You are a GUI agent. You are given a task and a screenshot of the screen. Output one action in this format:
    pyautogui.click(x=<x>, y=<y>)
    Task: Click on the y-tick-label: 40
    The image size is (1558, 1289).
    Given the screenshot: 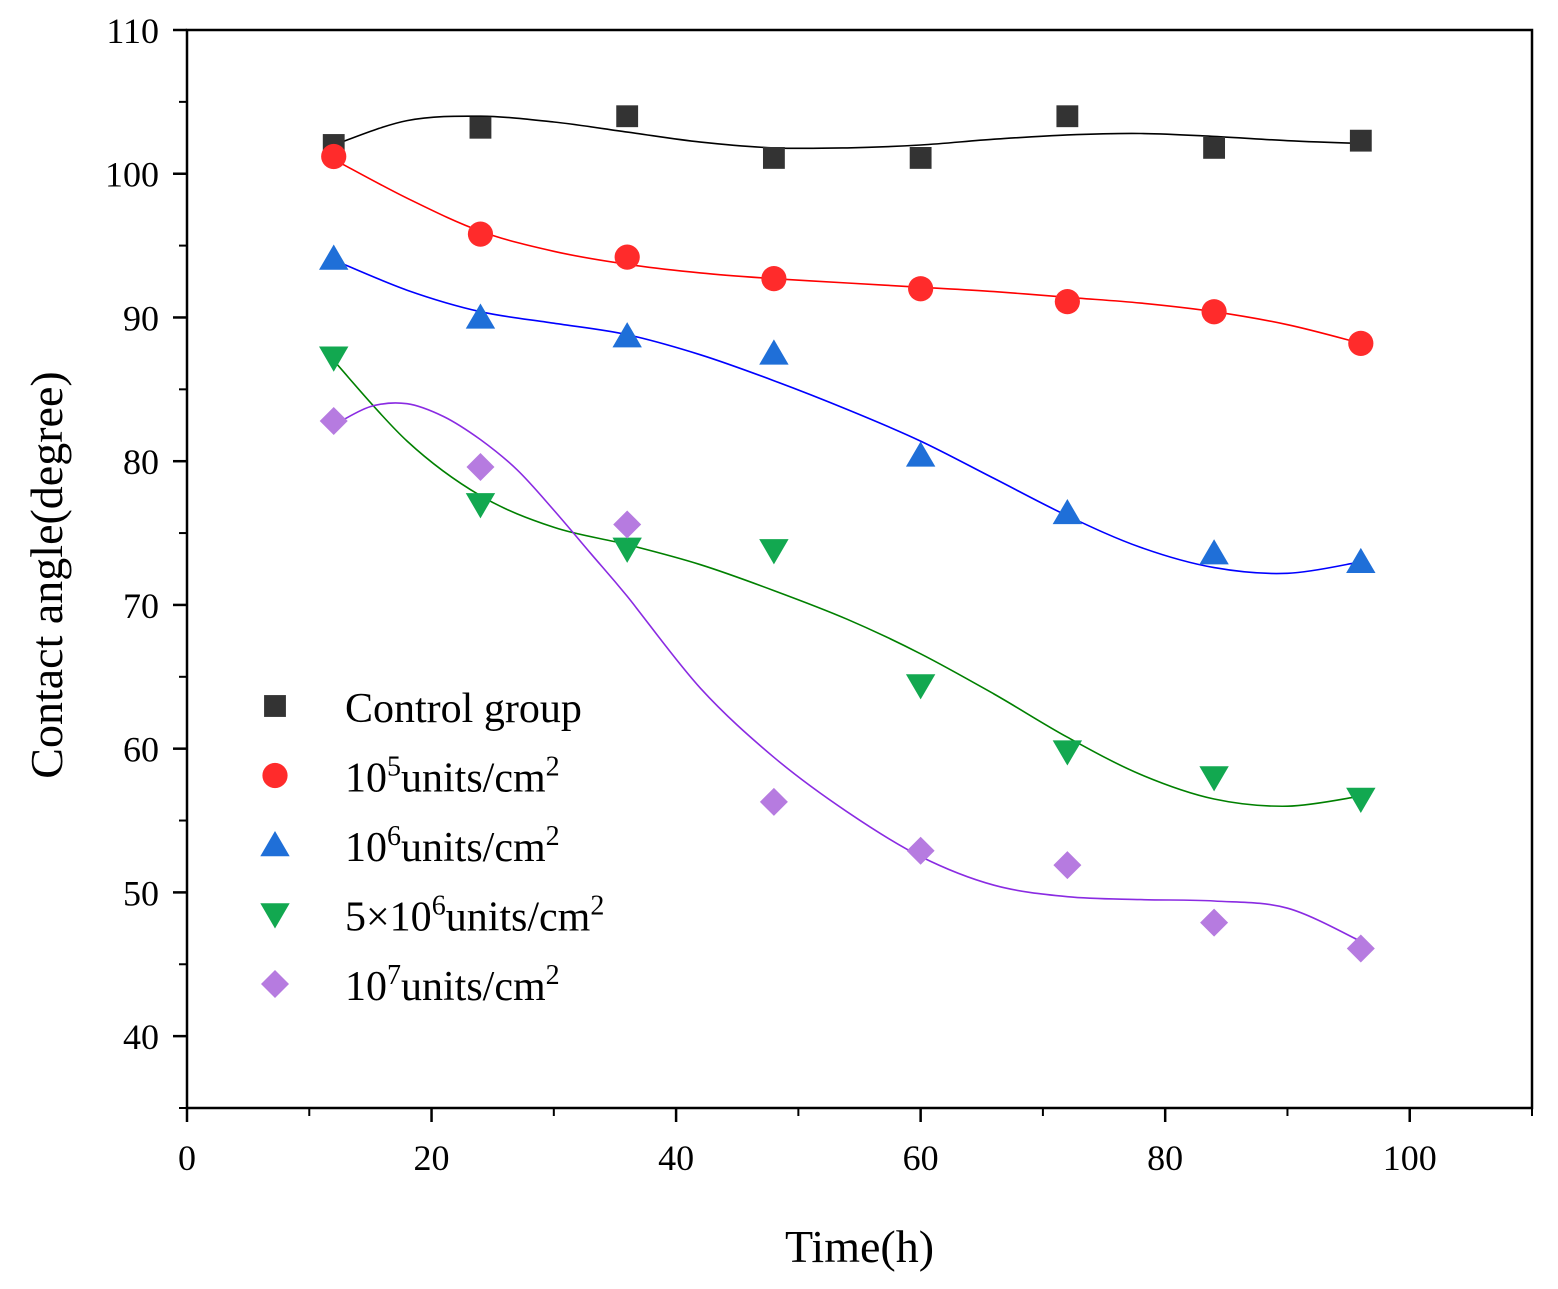 What is the action you would take?
    pyautogui.click(x=141, y=1037)
    